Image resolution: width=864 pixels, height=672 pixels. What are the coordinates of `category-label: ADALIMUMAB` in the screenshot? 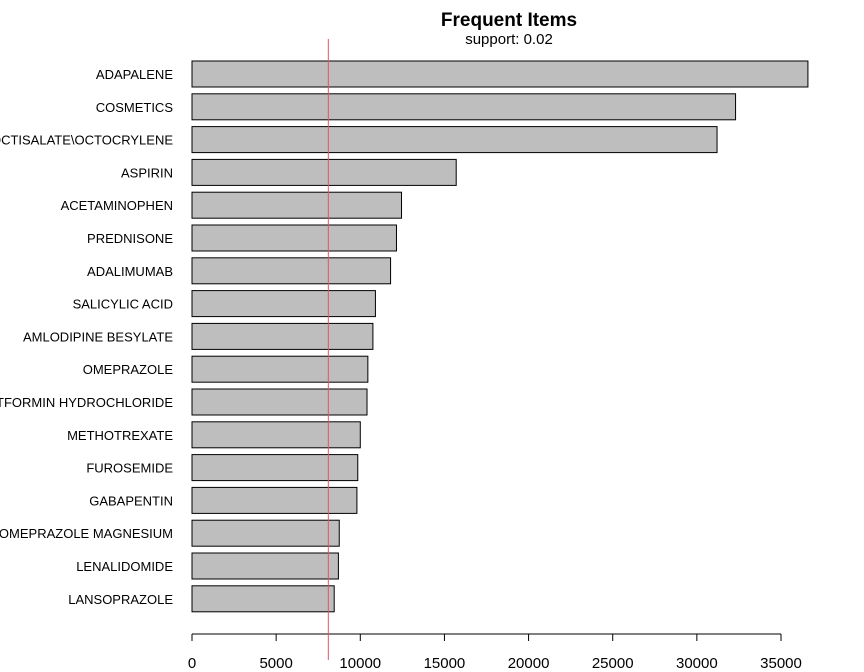 It's located at (130, 271).